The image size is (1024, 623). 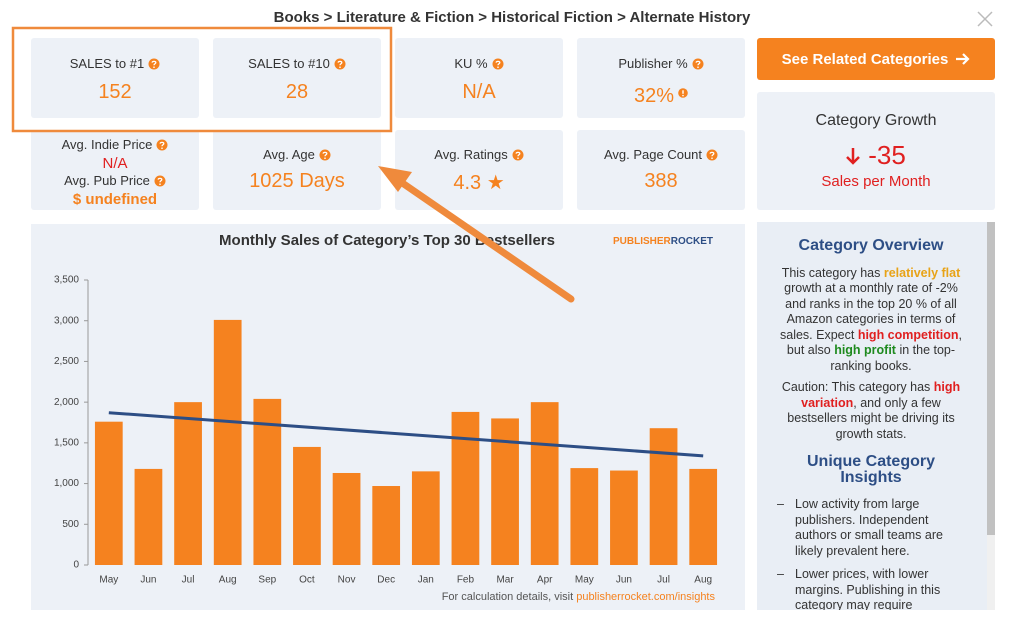 What do you see at coordinates (692, 241) in the screenshot?
I see `logo-part: ROCKET` at bounding box center [692, 241].